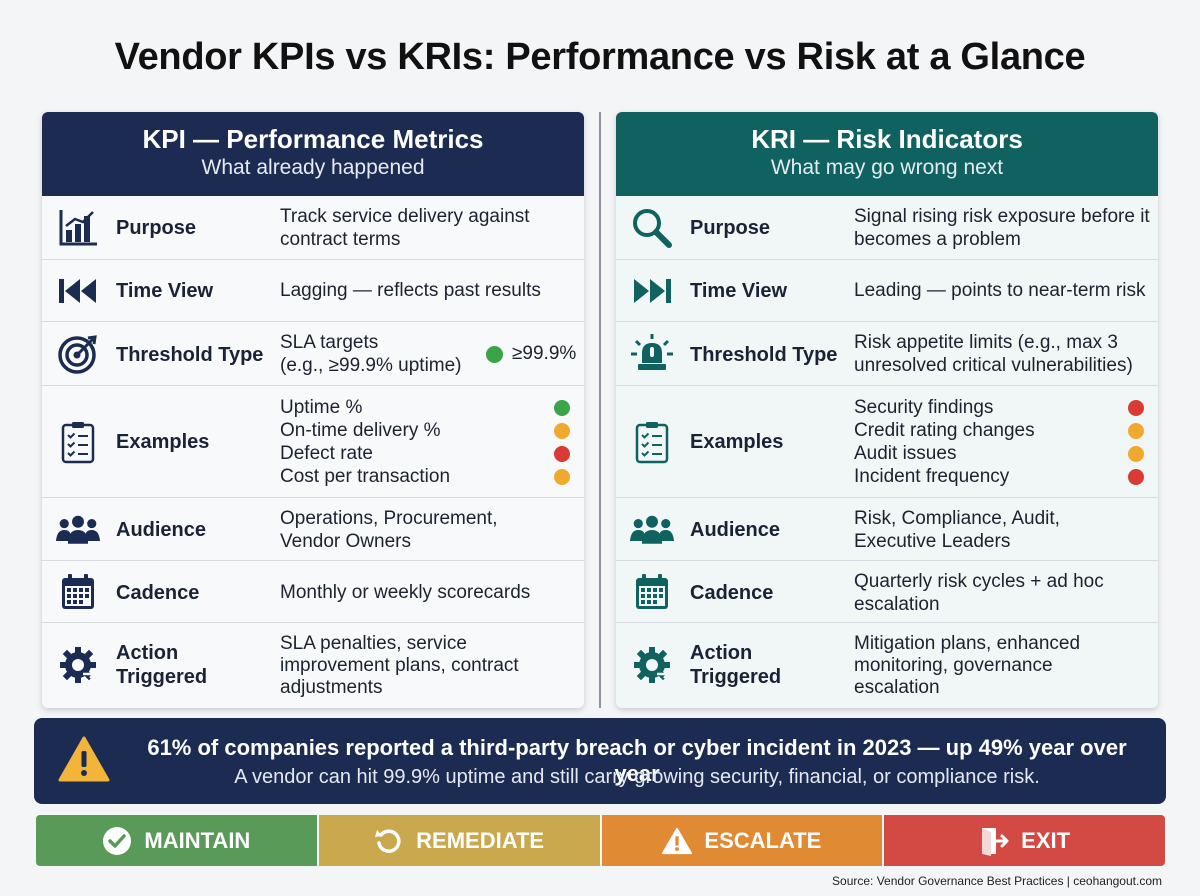  I want to click on kpi-purpose-label: Purpose, so click(156, 228).